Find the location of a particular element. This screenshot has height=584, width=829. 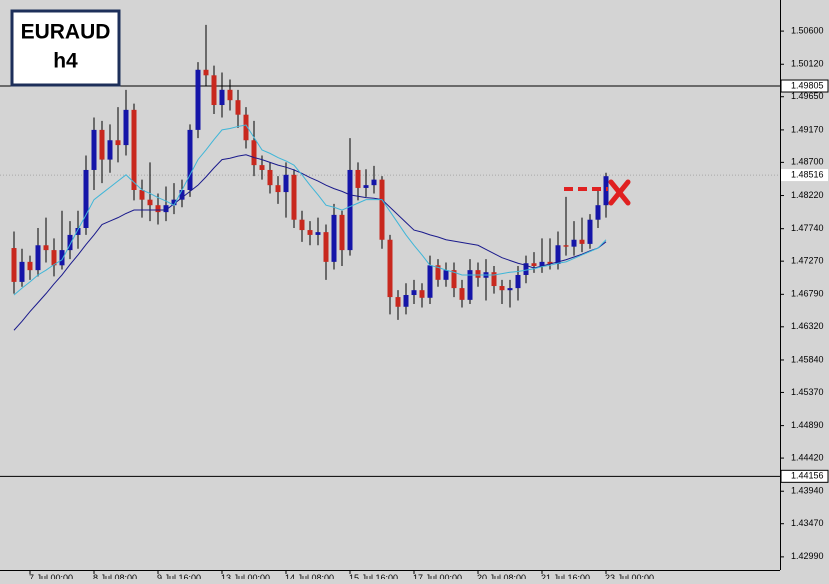

y-tick-label: 1.50120 is located at coordinates (807, 64).